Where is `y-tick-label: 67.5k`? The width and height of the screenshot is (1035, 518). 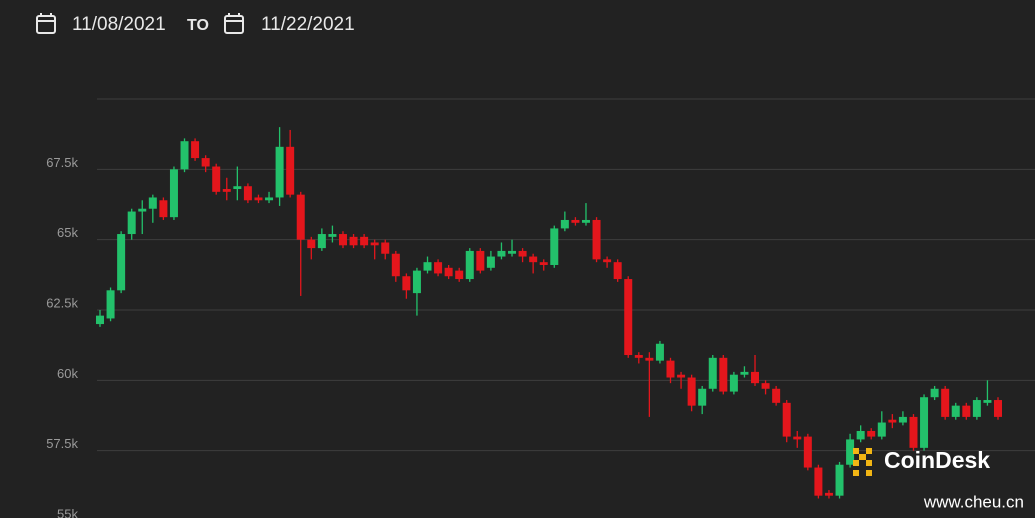 y-tick-label: 67.5k is located at coordinates (62, 162).